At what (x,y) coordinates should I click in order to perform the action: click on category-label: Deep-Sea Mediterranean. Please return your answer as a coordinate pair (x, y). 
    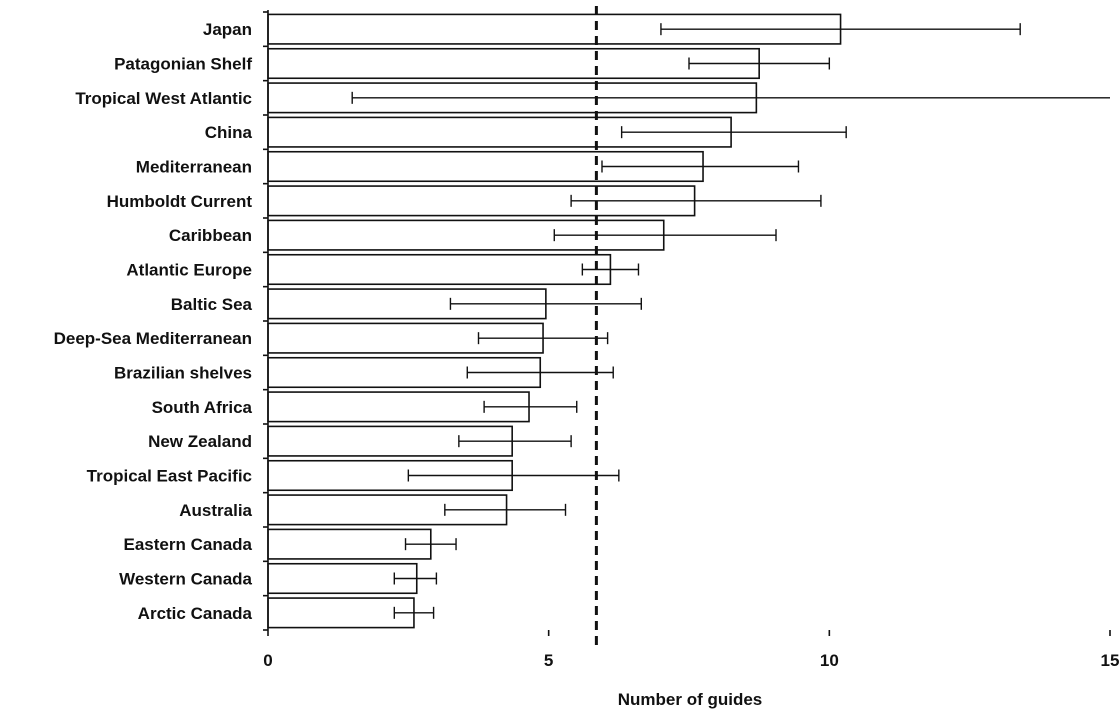
    Looking at the image, I should click on (153, 338).